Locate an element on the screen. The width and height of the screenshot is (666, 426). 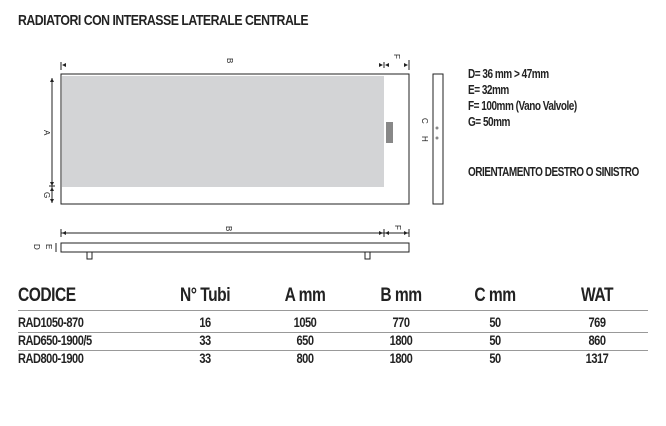
header-c: C mm is located at coordinates (495, 295).